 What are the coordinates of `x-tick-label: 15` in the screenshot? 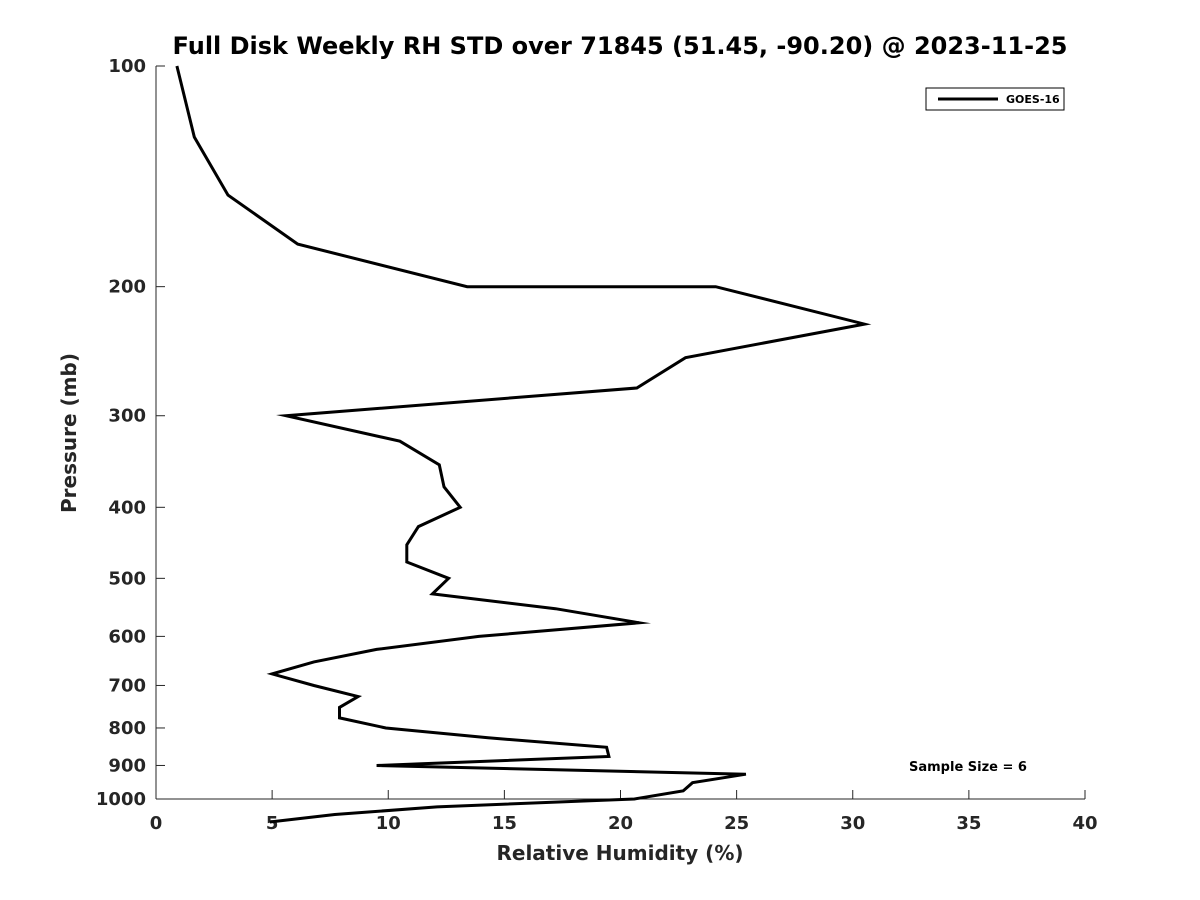 It's located at (504, 823).